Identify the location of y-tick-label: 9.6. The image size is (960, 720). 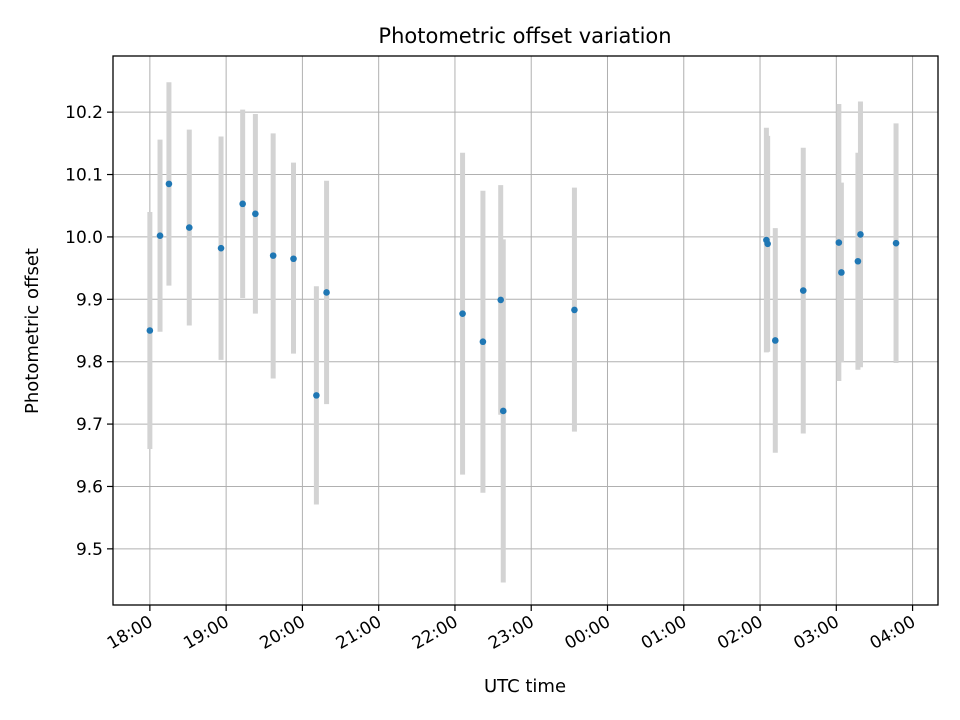
(89, 487).